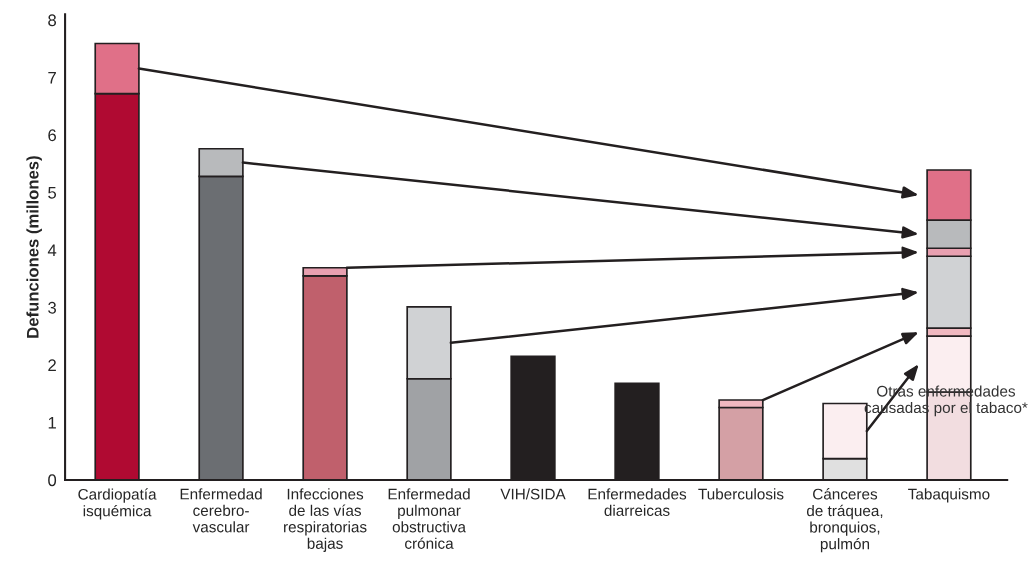 The height and width of the screenshot is (568, 1033). I want to click on x-tick-label: Cánceres de tráquea, bronquios, pulmón, so click(844, 520).